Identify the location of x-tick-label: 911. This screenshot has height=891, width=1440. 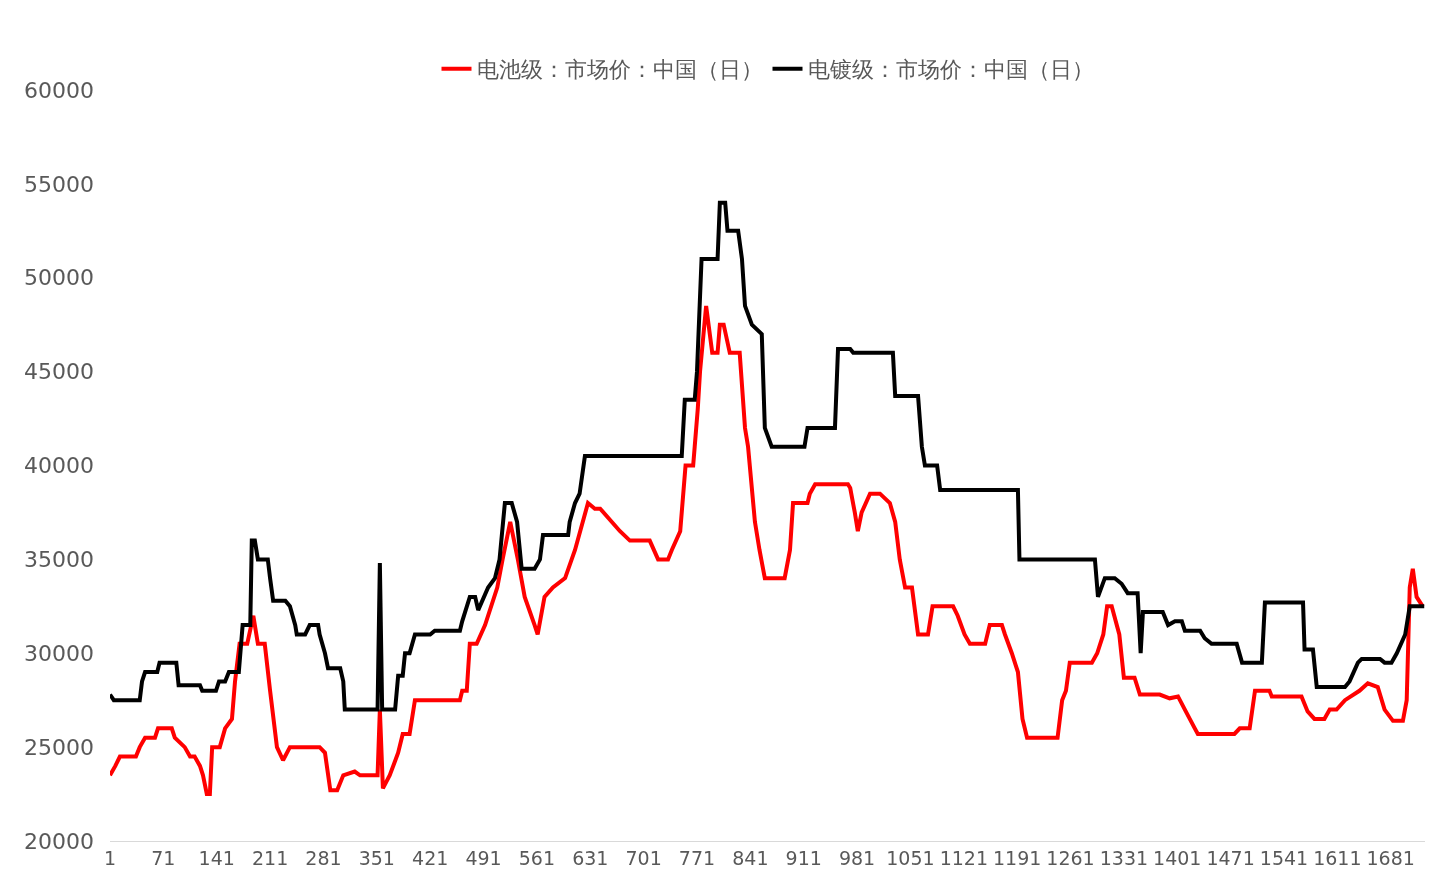
(803, 857).